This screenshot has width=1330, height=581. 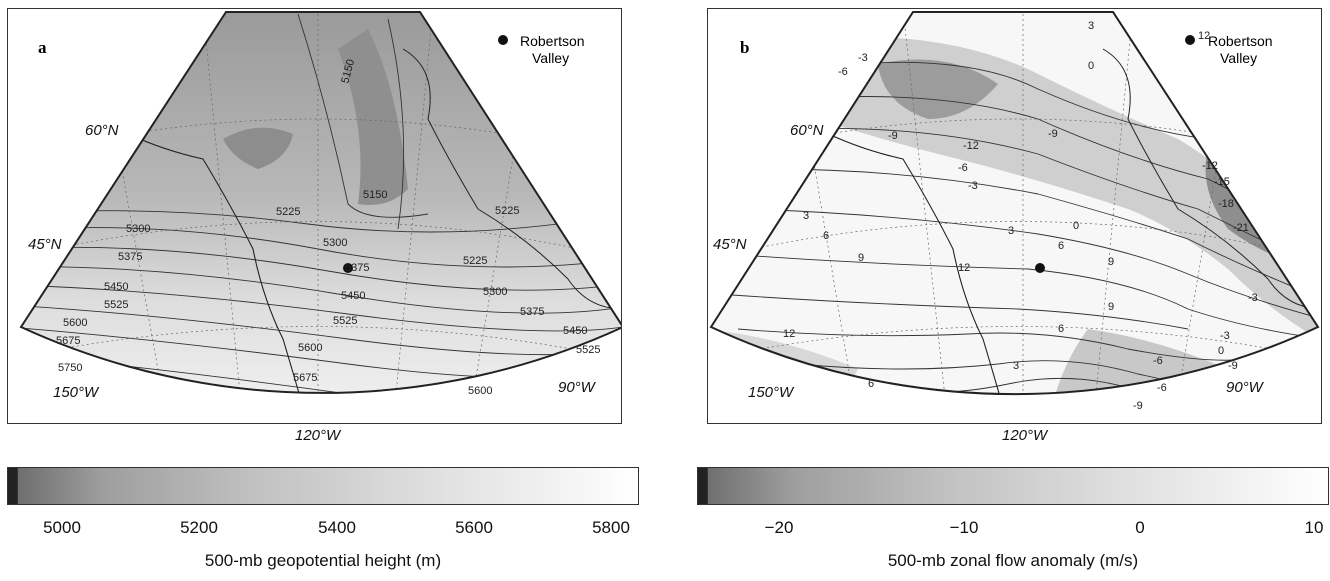 What do you see at coordinates (913, 261) in the screenshot?
I see `coastline-b` at bounding box center [913, 261].